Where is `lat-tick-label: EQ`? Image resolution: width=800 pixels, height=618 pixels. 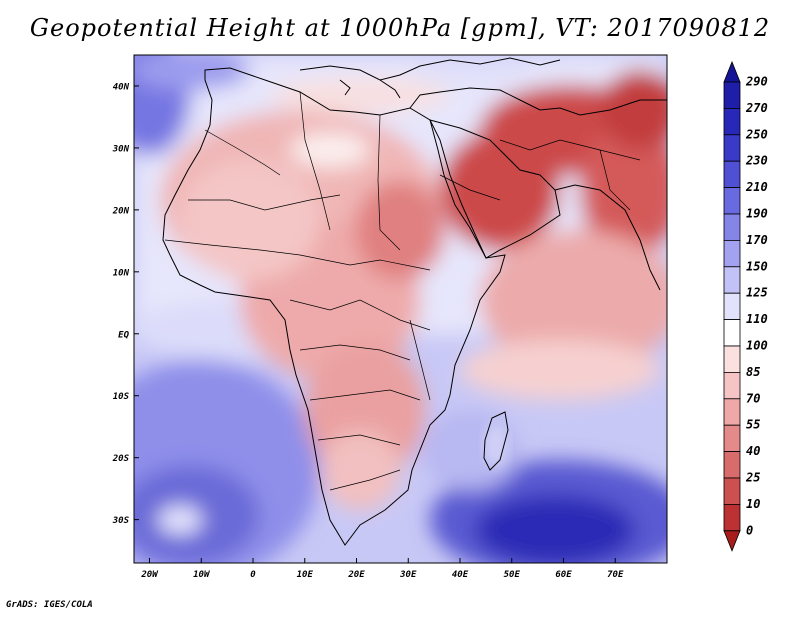
lat-tick-label: EQ is located at coordinates (123, 335).